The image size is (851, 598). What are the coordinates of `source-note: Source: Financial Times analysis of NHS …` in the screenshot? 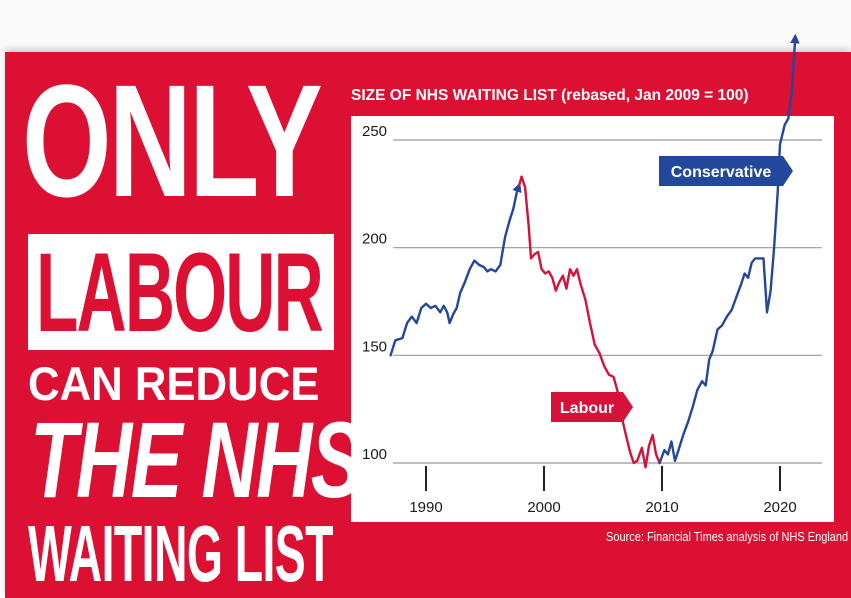 It's located at (727, 537).